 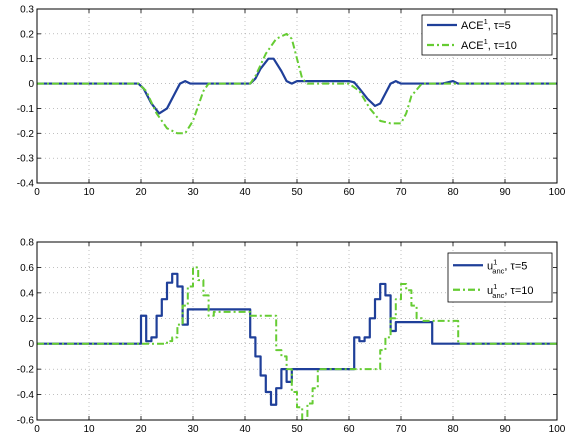 I want to click on y-tick-label: -0.6, so click(x=26, y=421).